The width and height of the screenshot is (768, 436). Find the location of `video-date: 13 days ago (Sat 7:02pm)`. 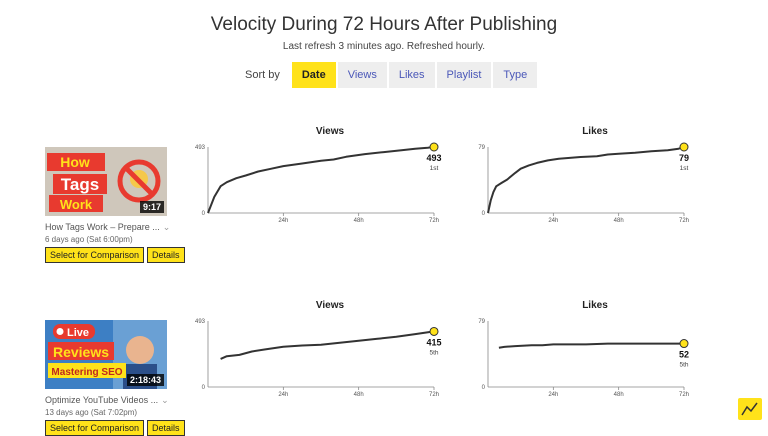

video-date: 13 days ago (Sat 7:02pm) is located at coordinates (91, 412).